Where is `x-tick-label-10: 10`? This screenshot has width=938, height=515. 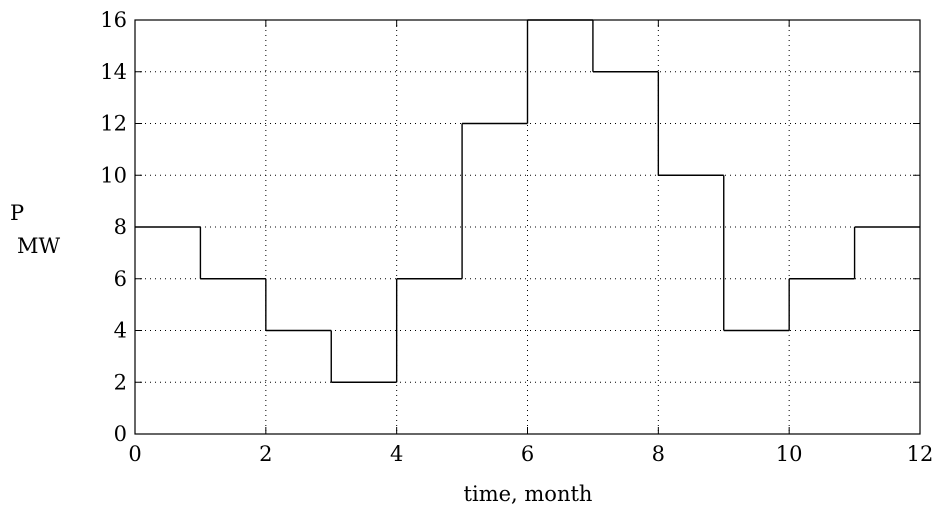 x-tick-label-10: 10 is located at coordinates (789, 454).